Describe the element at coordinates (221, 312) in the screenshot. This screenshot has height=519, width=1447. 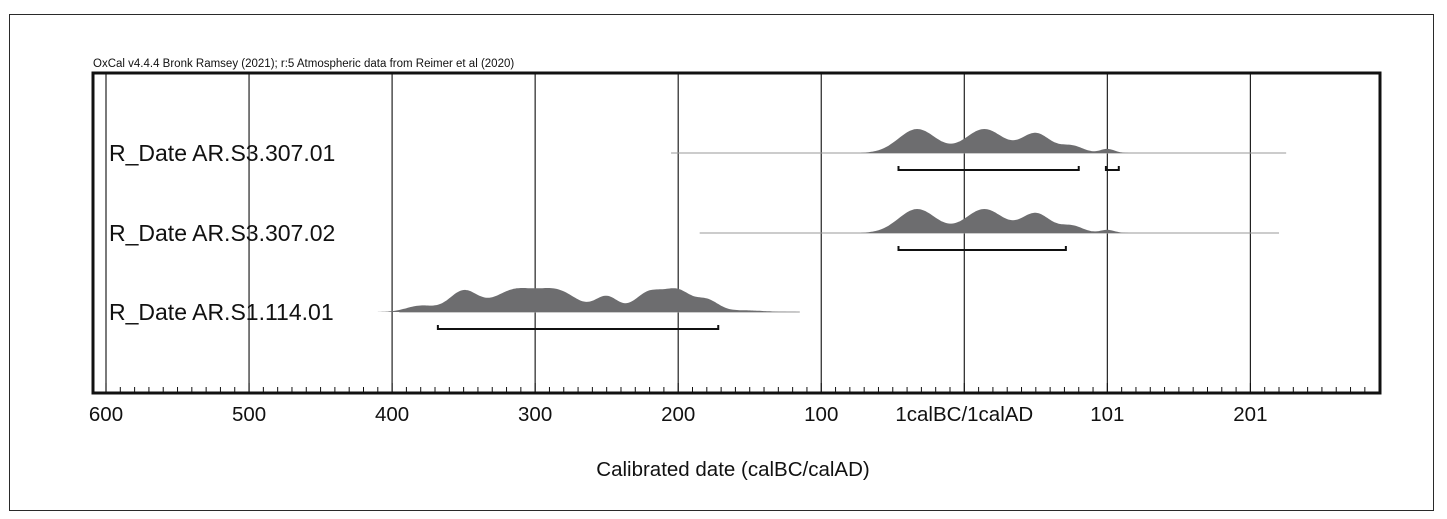
I see `series-label: R_Date AR.S1.114.01` at that location.